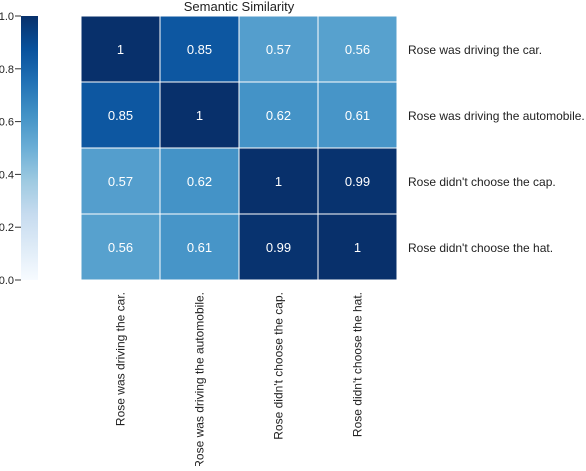 This screenshot has width=586, height=471. Describe the element at coordinates (7, 17) in the screenshot. I see `colorbar-tick-label: 1.0` at that location.